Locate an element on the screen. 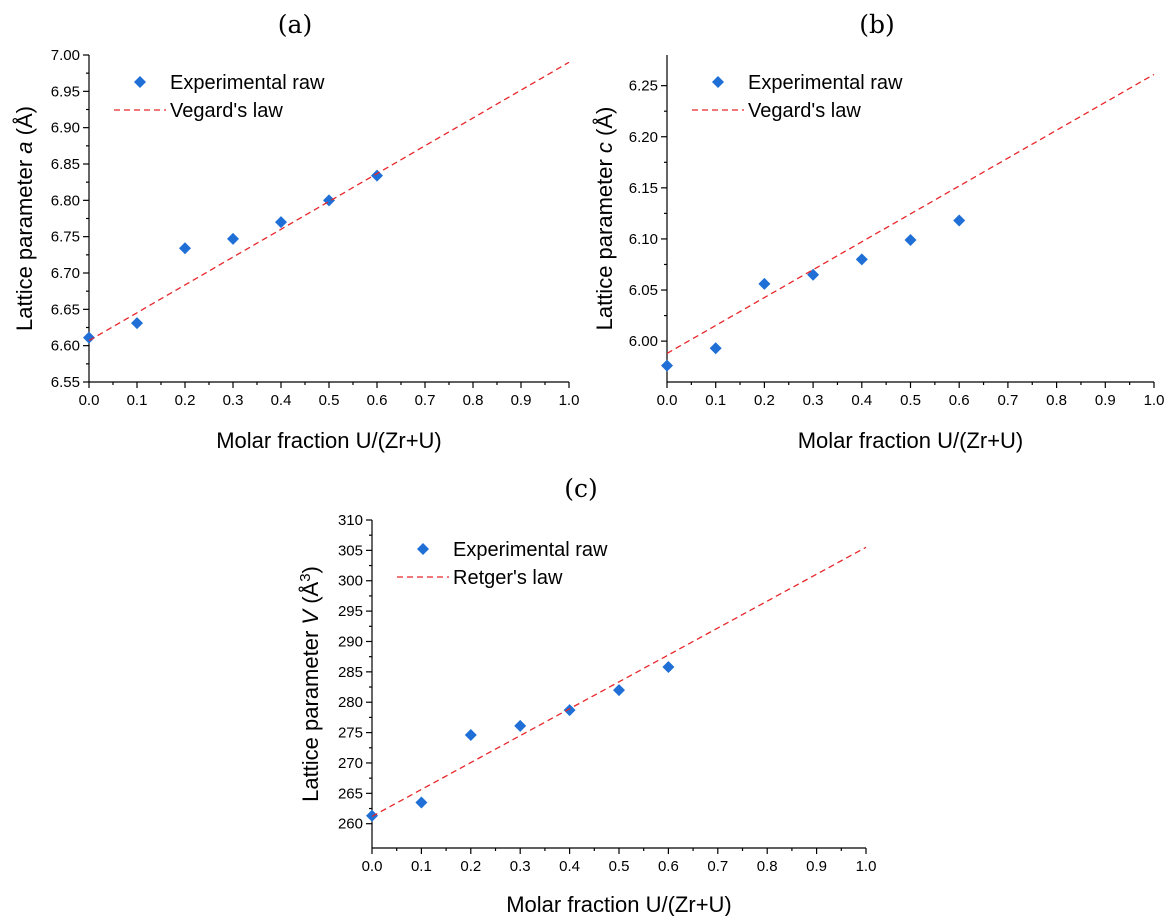 Image resolution: width=1171 pixels, height=916 pixels. y-axis-title: Lattice parameter c (Å) is located at coordinates (604, 219).